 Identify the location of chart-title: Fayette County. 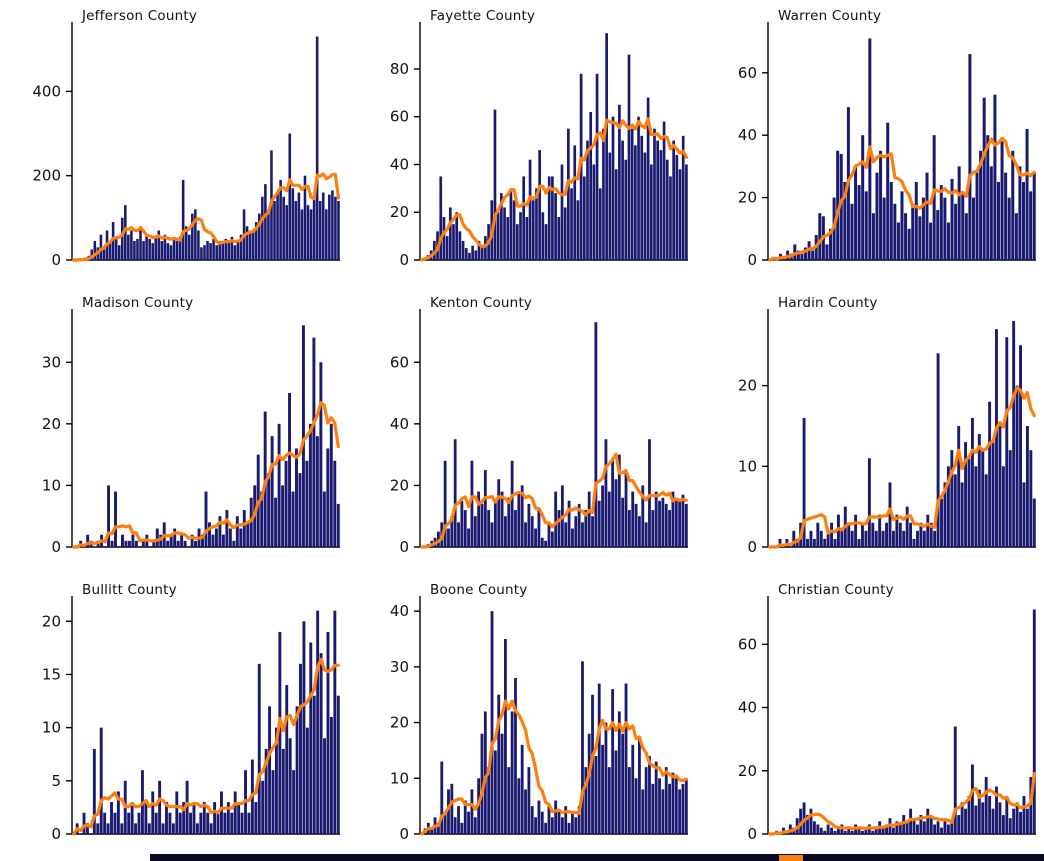
(483, 16).